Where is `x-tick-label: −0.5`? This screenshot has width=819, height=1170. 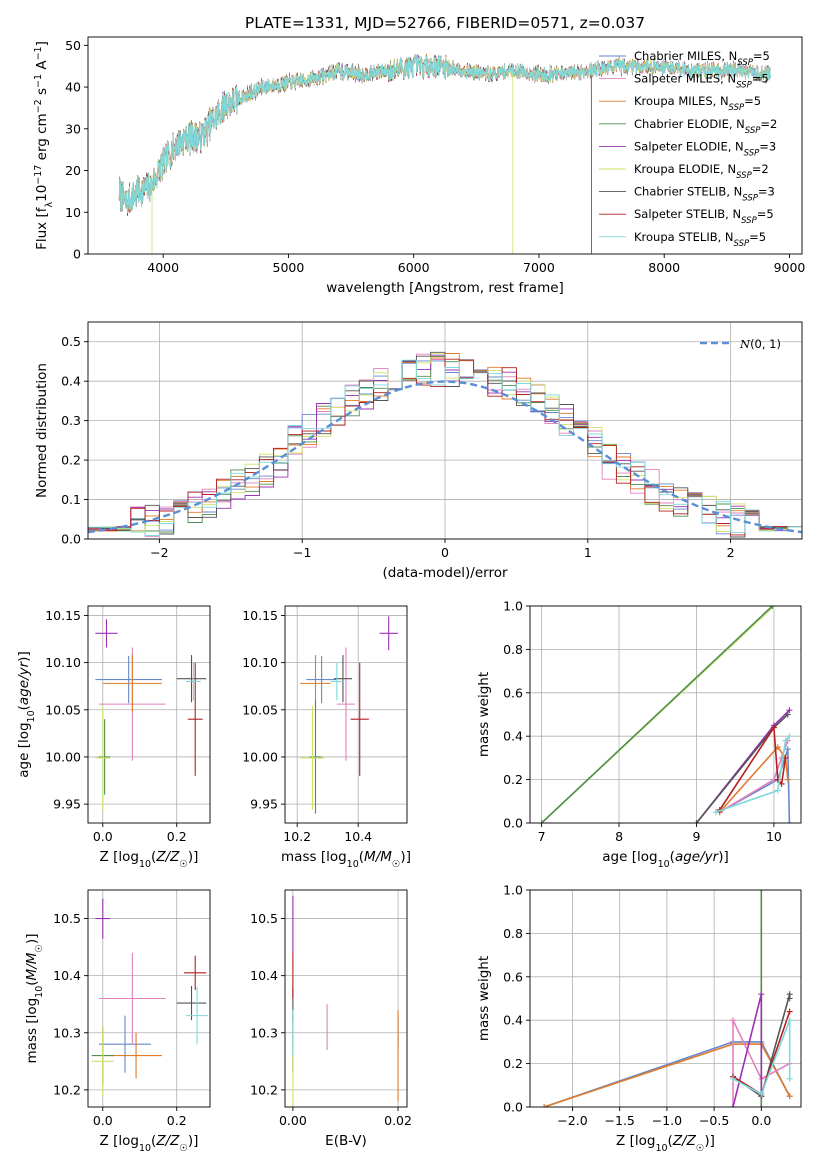 x-tick-label: −0.5 is located at coordinates (714, 1120).